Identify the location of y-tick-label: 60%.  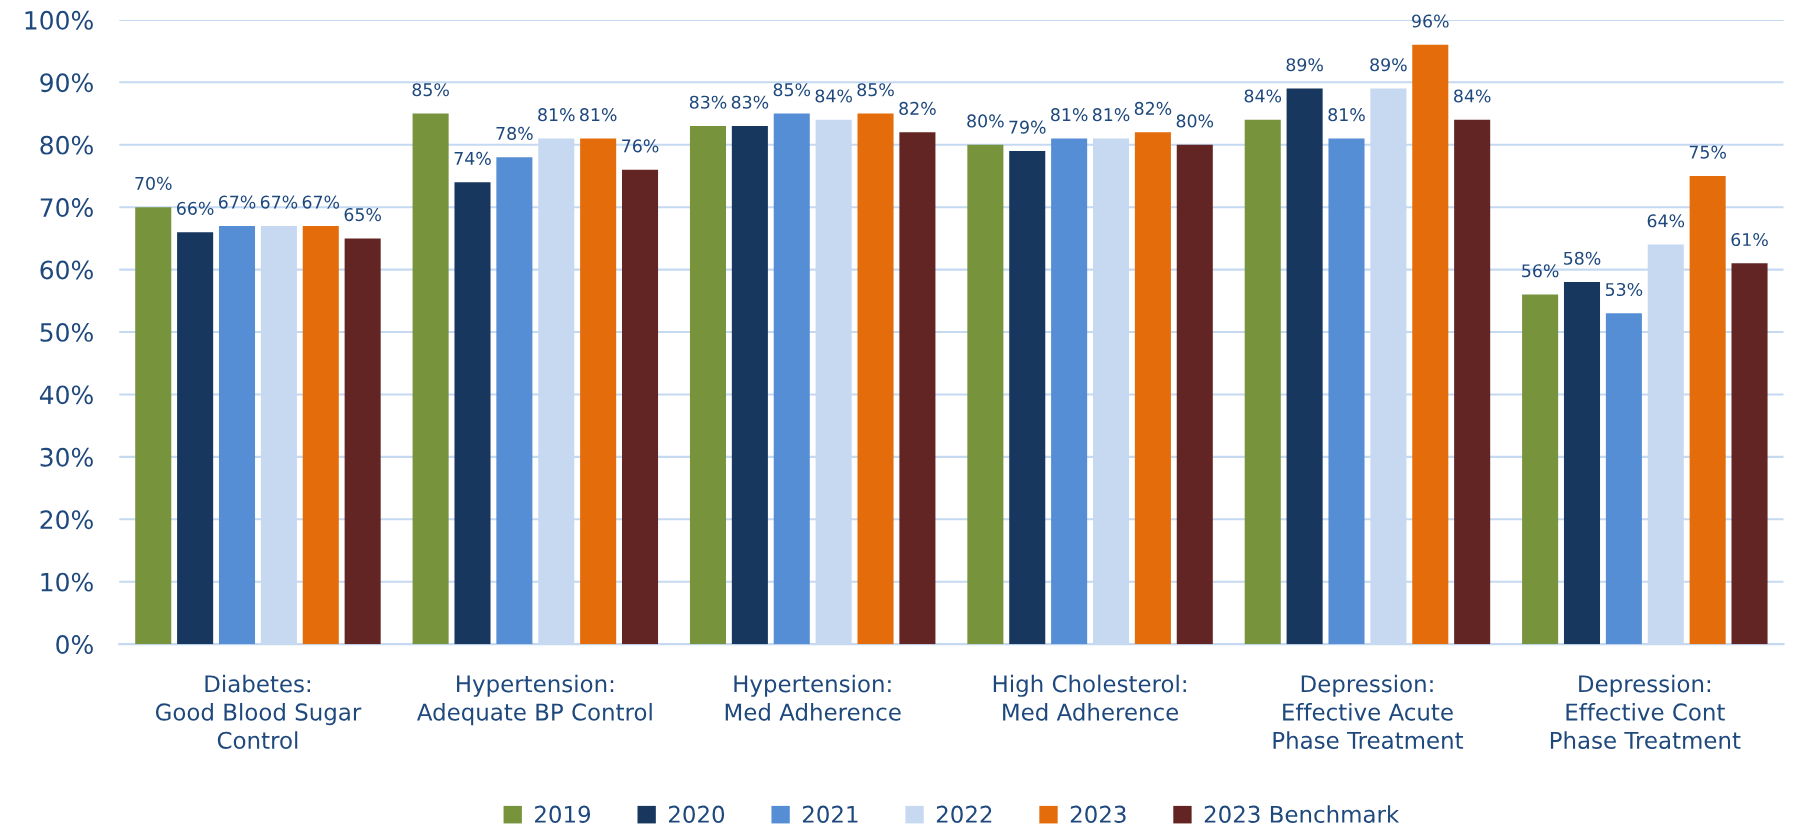
(66, 270).